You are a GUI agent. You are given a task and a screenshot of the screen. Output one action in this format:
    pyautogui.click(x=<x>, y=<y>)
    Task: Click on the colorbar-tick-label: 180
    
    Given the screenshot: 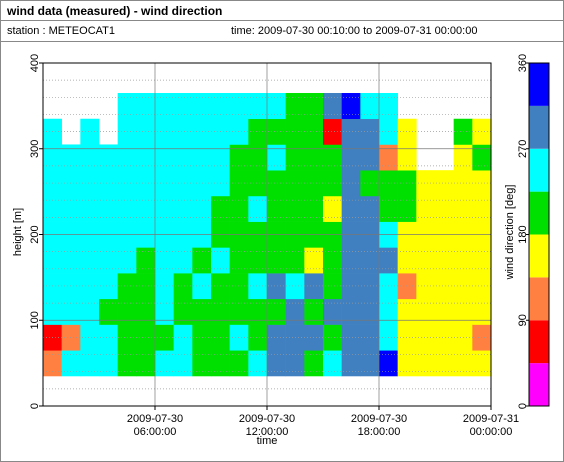 What is the action you would take?
    pyautogui.click(x=523, y=234)
    